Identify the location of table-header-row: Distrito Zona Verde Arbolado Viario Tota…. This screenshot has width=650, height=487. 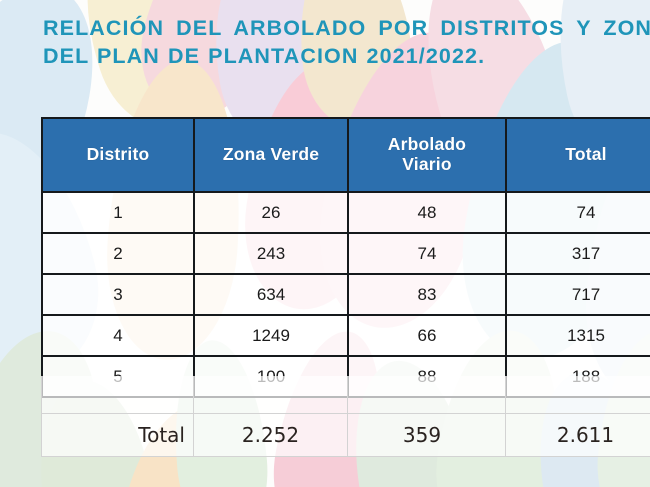
(345, 155).